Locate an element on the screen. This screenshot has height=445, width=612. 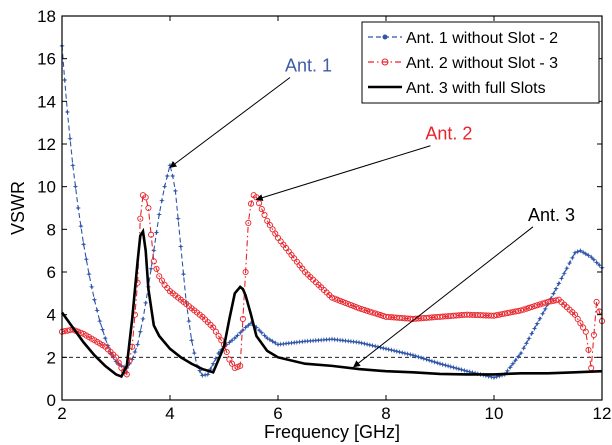
legend-marker is located at coordinates (385, 37).